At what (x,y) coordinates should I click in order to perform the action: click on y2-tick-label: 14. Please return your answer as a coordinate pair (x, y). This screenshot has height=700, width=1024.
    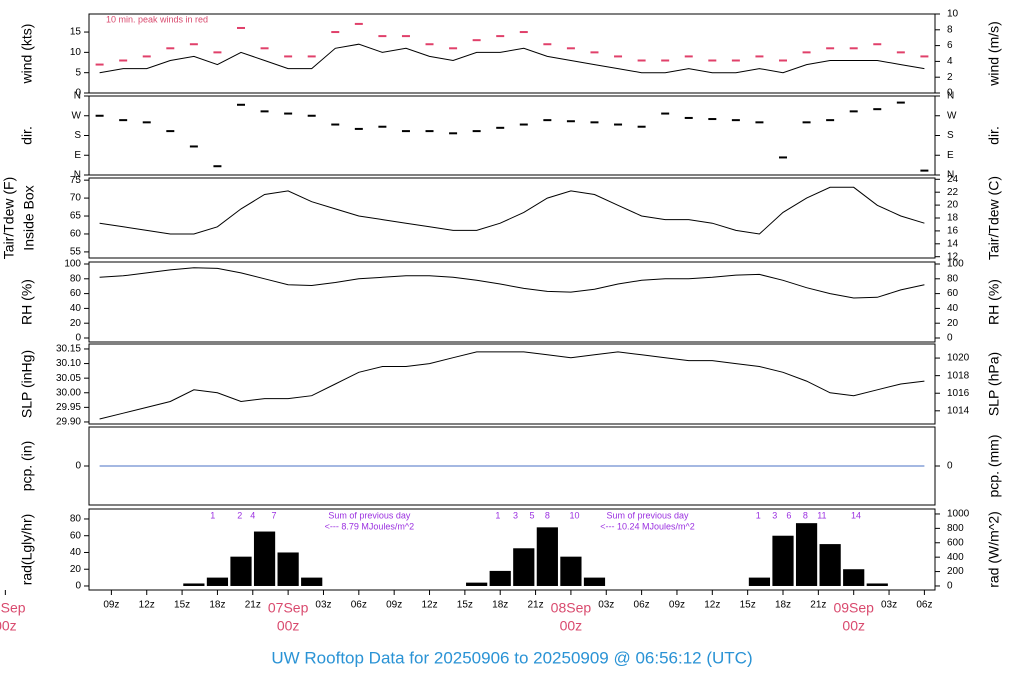
    Looking at the image, I should click on (953, 243).